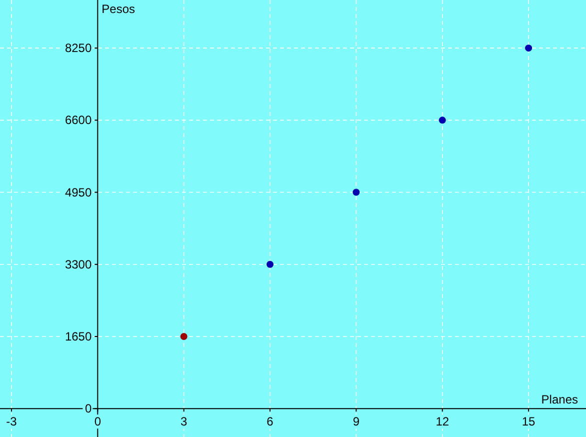 Image resolution: width=586 pixels, height=437 pixels. I want to click on x-tick-label: 15, so click(529, 421).